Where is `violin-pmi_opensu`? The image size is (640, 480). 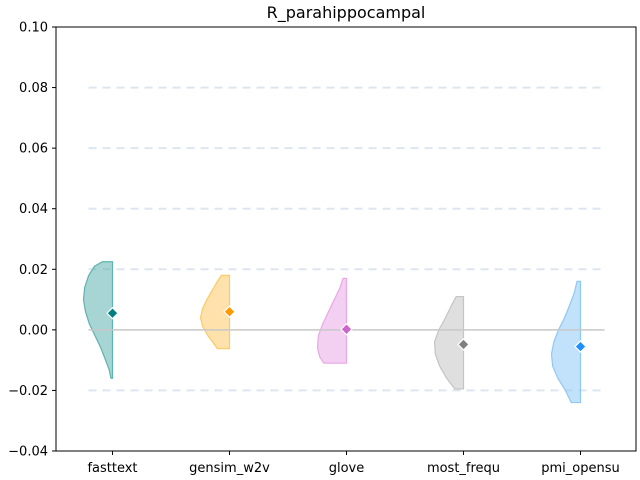 violin-pmi_opensu is located at coordinates (566, 342).